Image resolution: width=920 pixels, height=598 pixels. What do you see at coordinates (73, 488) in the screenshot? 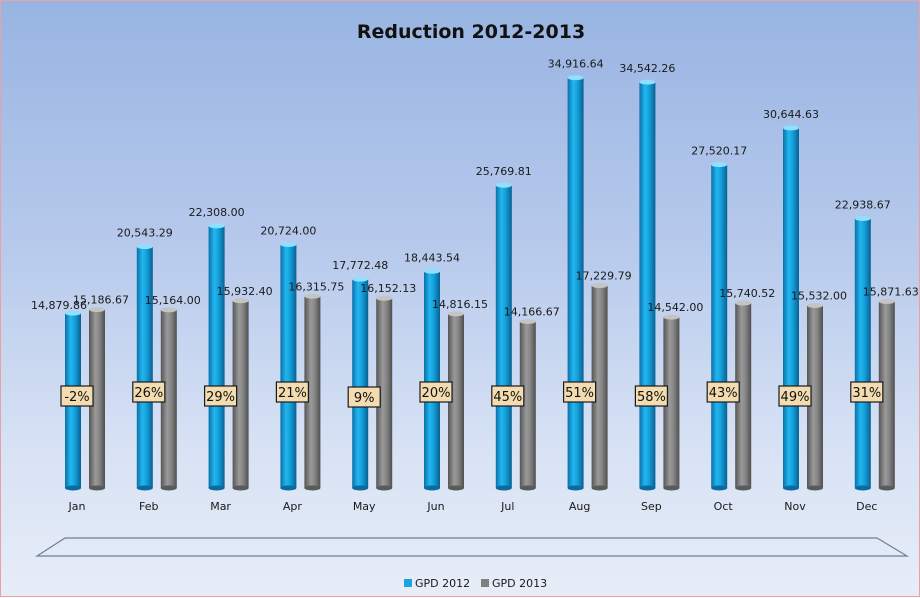
I see `bar-base-gpd-2012-jan` at bounding box center [73, 488].